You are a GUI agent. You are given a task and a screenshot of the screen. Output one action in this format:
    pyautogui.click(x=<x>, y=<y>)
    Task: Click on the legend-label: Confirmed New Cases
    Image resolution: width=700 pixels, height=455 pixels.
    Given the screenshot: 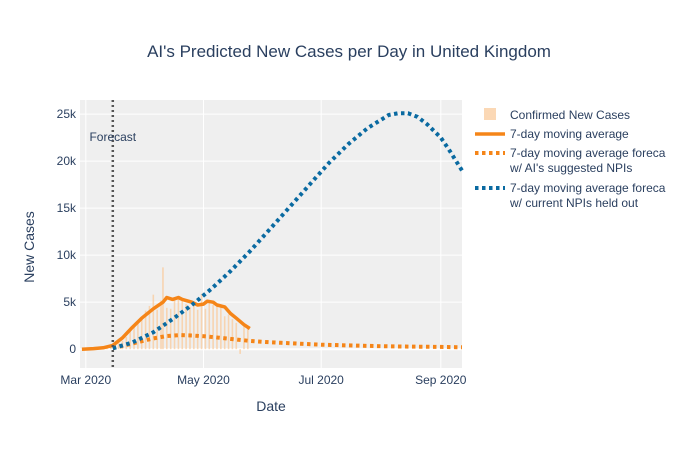 What is the action you would take?
    pyautogui.click(x=570, y=115)
    